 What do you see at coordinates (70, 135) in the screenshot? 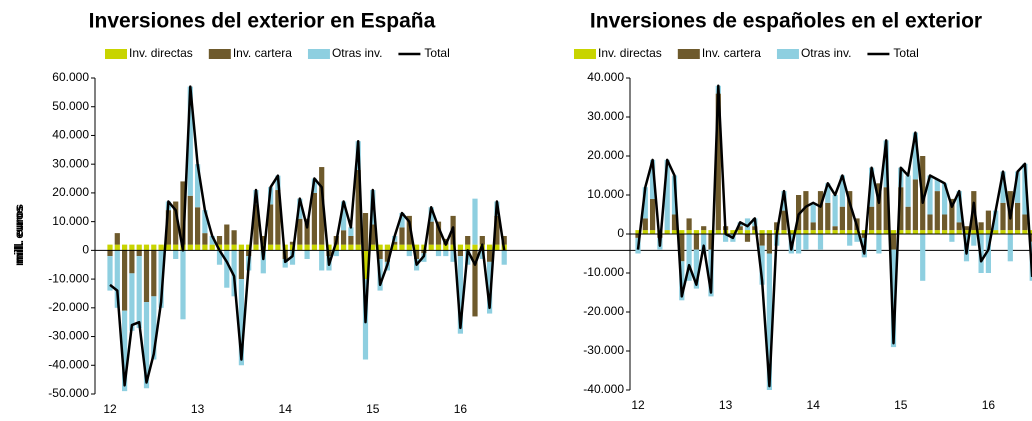
I see `y-tick-label: 40.000` at bounding box center [70, 135].